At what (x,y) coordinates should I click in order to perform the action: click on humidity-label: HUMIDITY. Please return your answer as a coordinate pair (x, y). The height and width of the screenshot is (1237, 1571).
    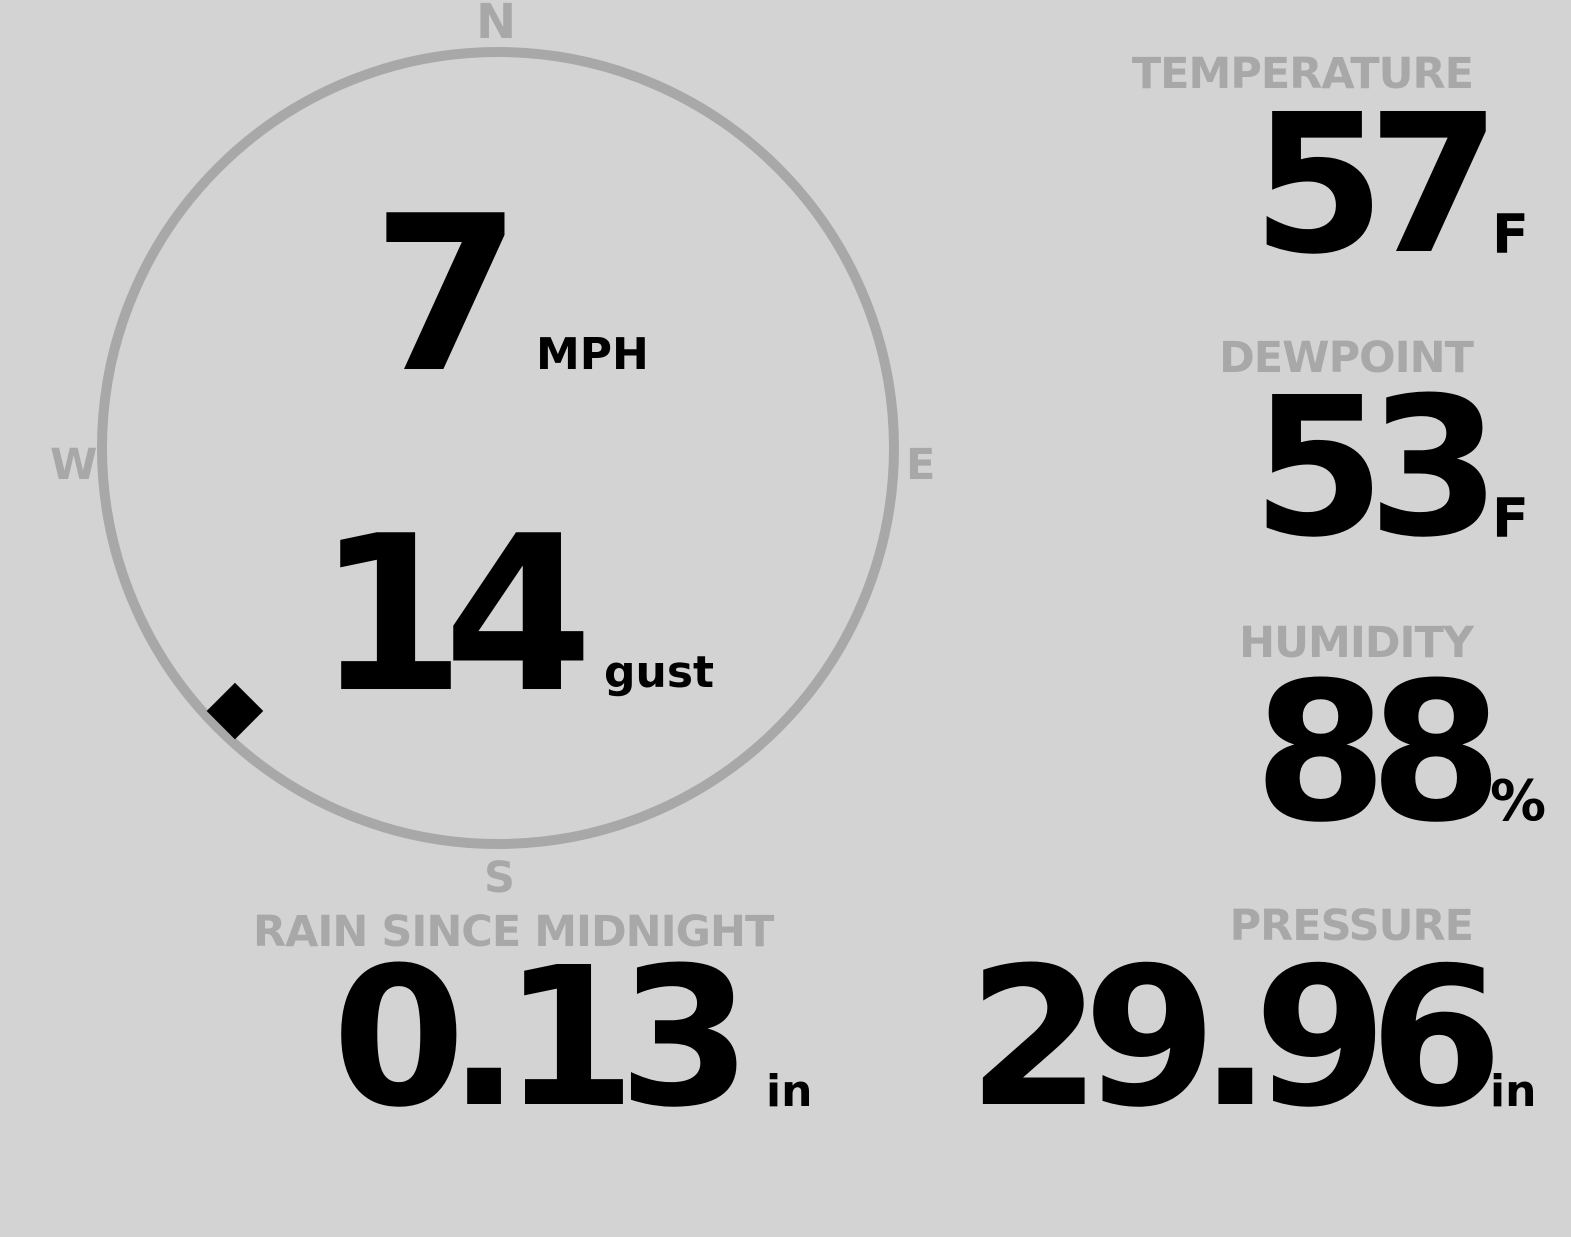
    Looking at the image, I should click on (1356, 643).